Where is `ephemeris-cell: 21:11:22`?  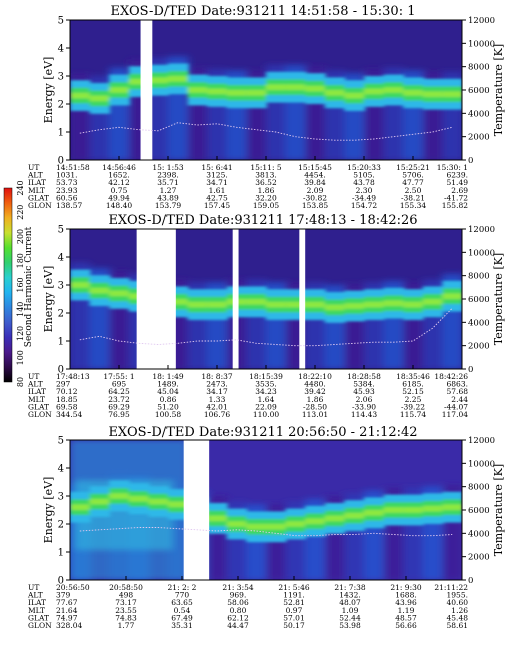 ephemeris-cell: 21:11:22 is located at coordinates (451, 587).